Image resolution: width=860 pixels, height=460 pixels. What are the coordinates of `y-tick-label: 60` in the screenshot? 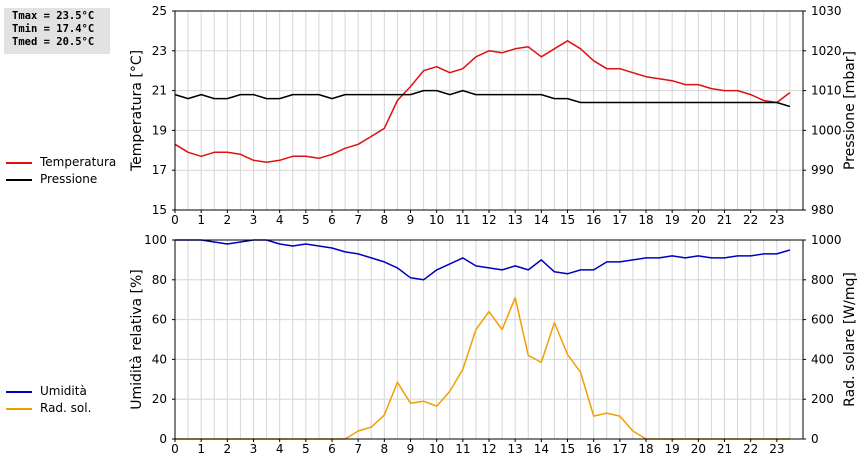 It's located at (159, 320).